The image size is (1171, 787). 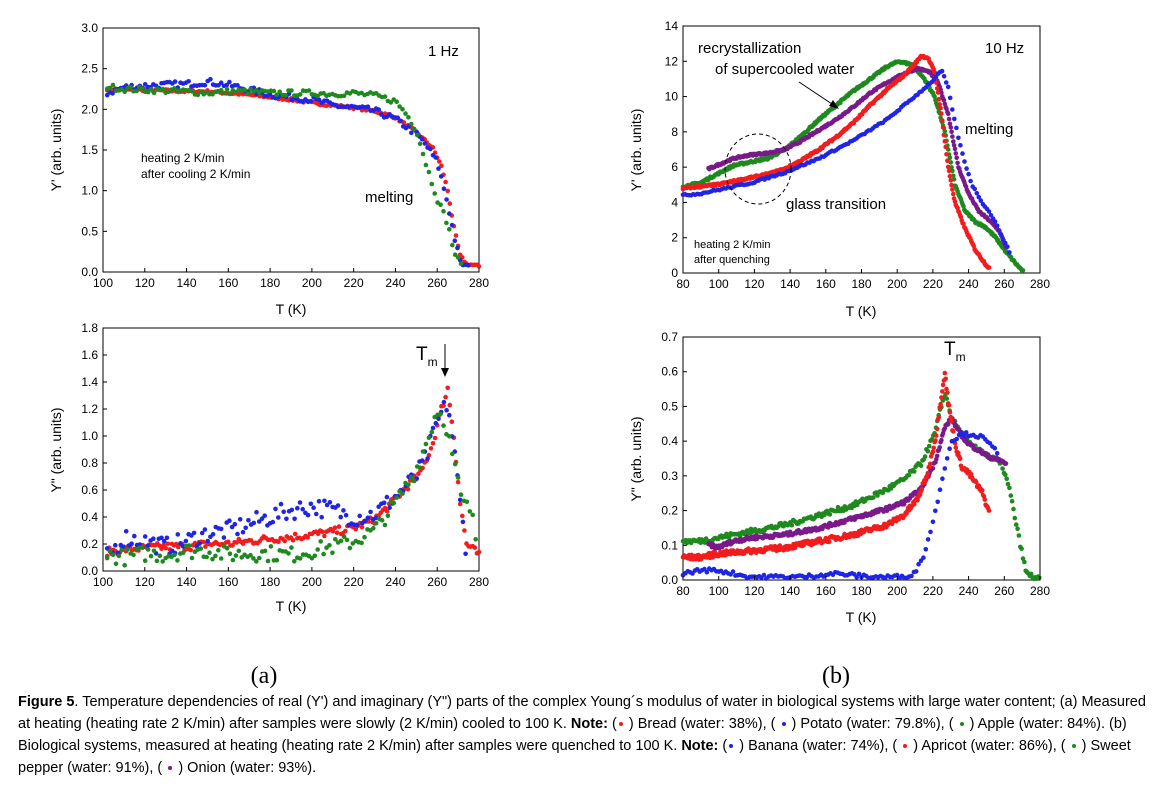 What do you see at coordinates (187, 283) in the screenshot?
I see `x-tick-label: 140` at bounding box center [187, 283].